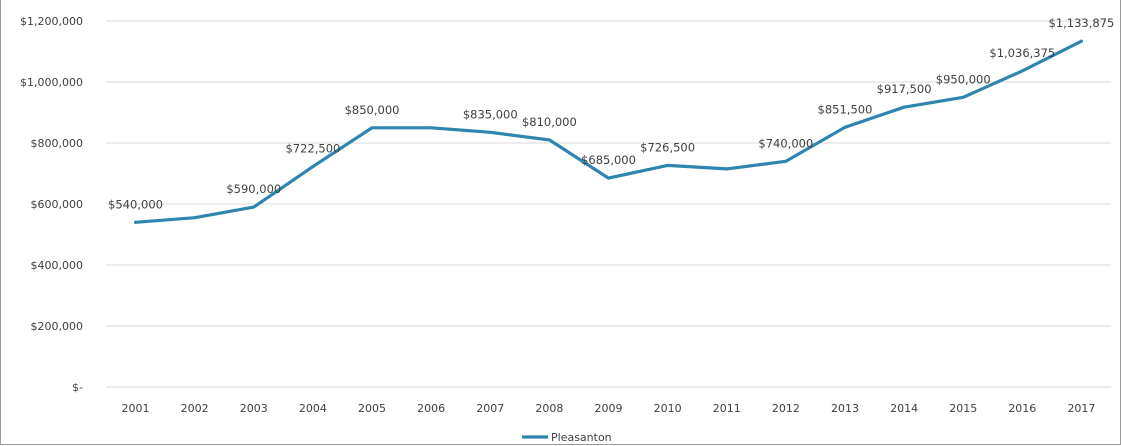 The image size is (1121, 446). I want to click on y-tick-label: $400,000, so click(57, 265).